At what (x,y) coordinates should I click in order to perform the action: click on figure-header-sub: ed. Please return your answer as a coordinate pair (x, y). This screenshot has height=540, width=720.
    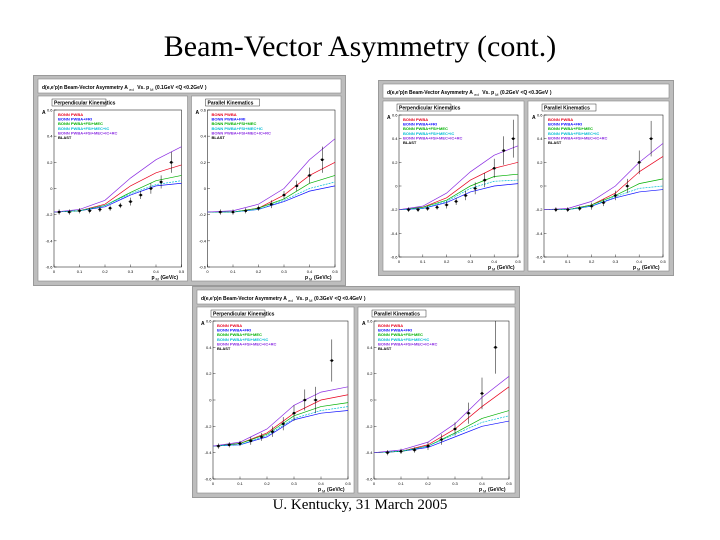
    Looking at the image, I should click on (290, 300).